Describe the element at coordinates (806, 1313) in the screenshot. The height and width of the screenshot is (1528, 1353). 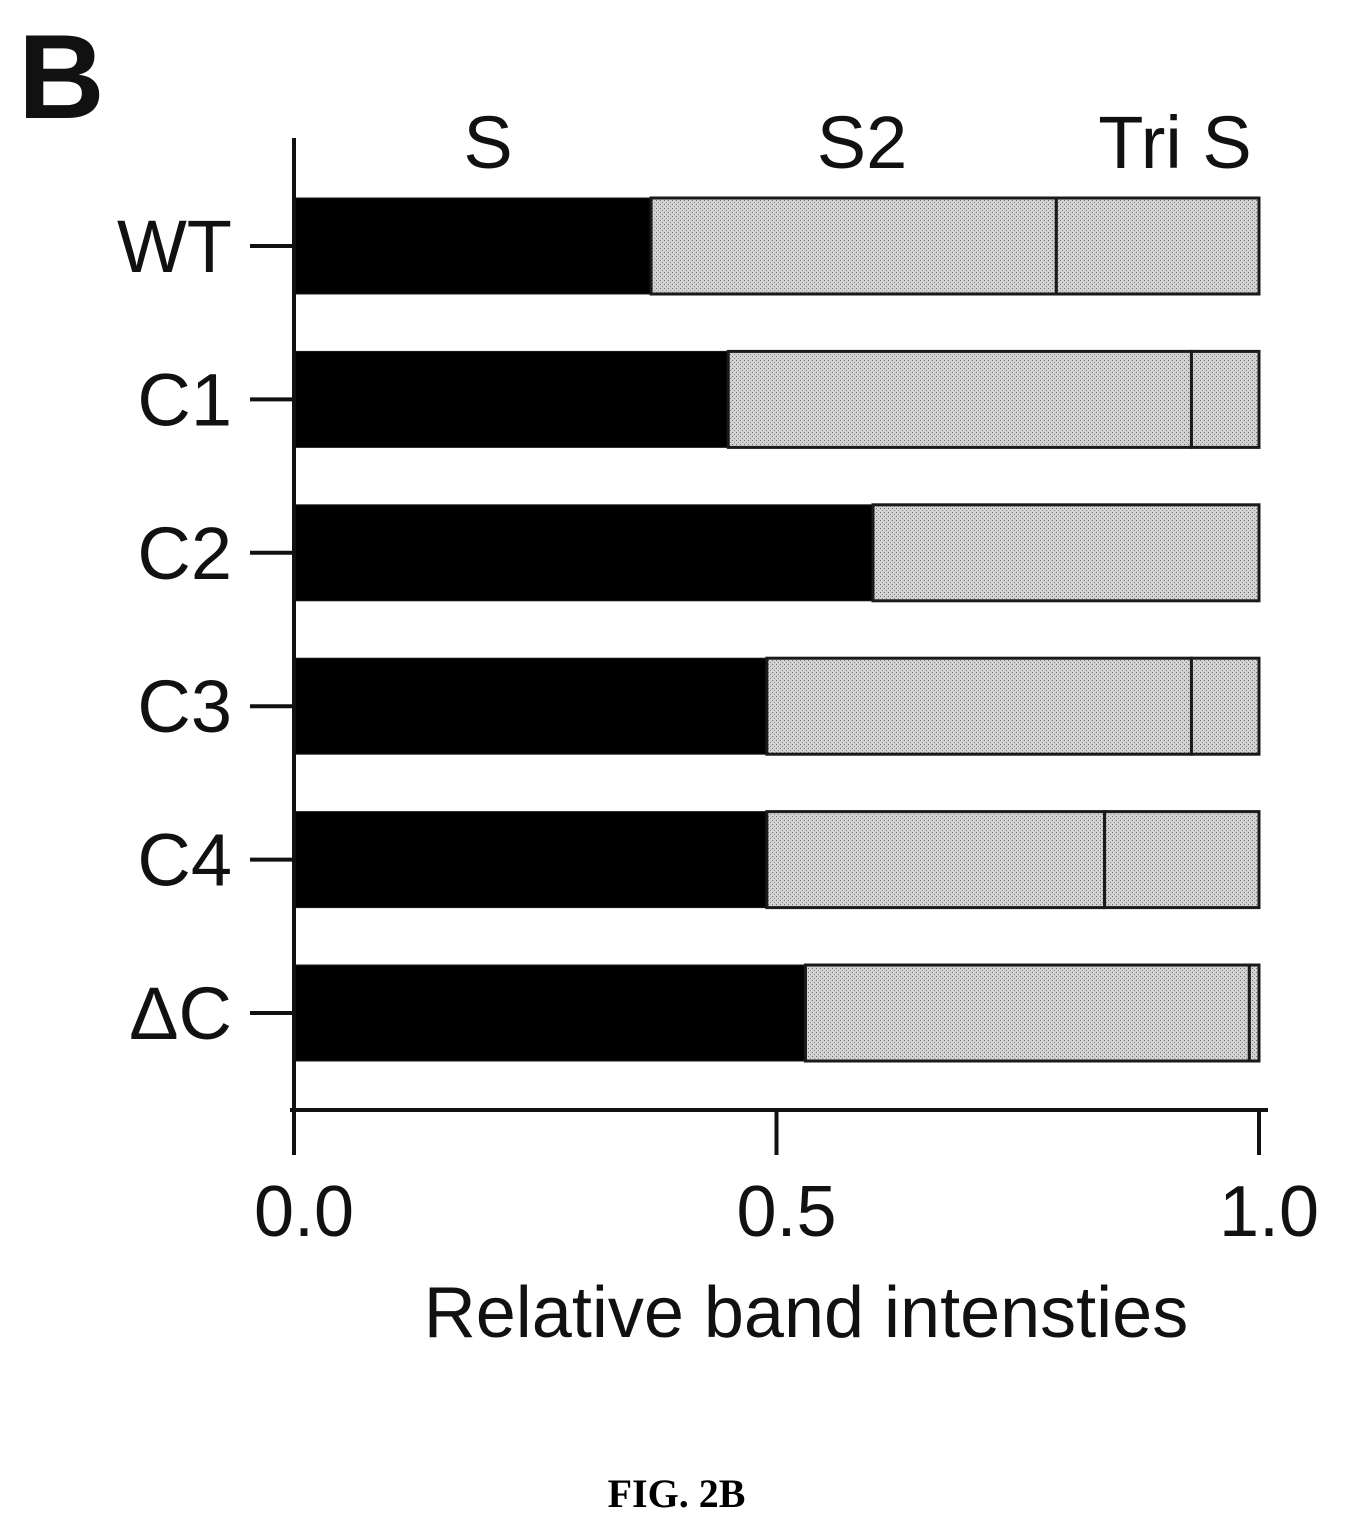
I see `x-axis-label: Relative band intensties` at that location.